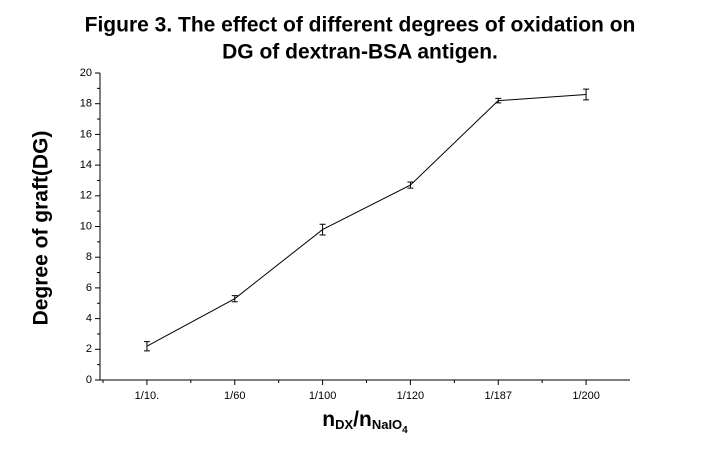  Describe the element at coordinates (147, 396) in the screenshot. I see `x-tick-label: 1/10.` at that location.